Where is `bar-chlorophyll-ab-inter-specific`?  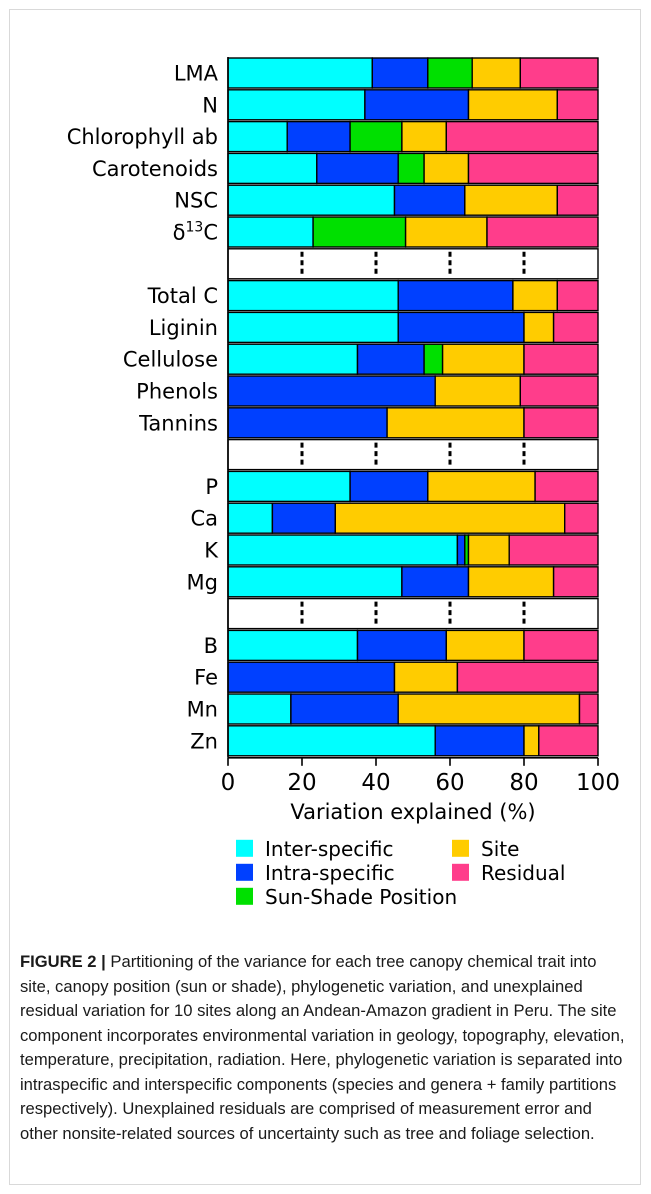
bar-chlorophyll-ab-inter-specific is located at coordinates (257, 136).